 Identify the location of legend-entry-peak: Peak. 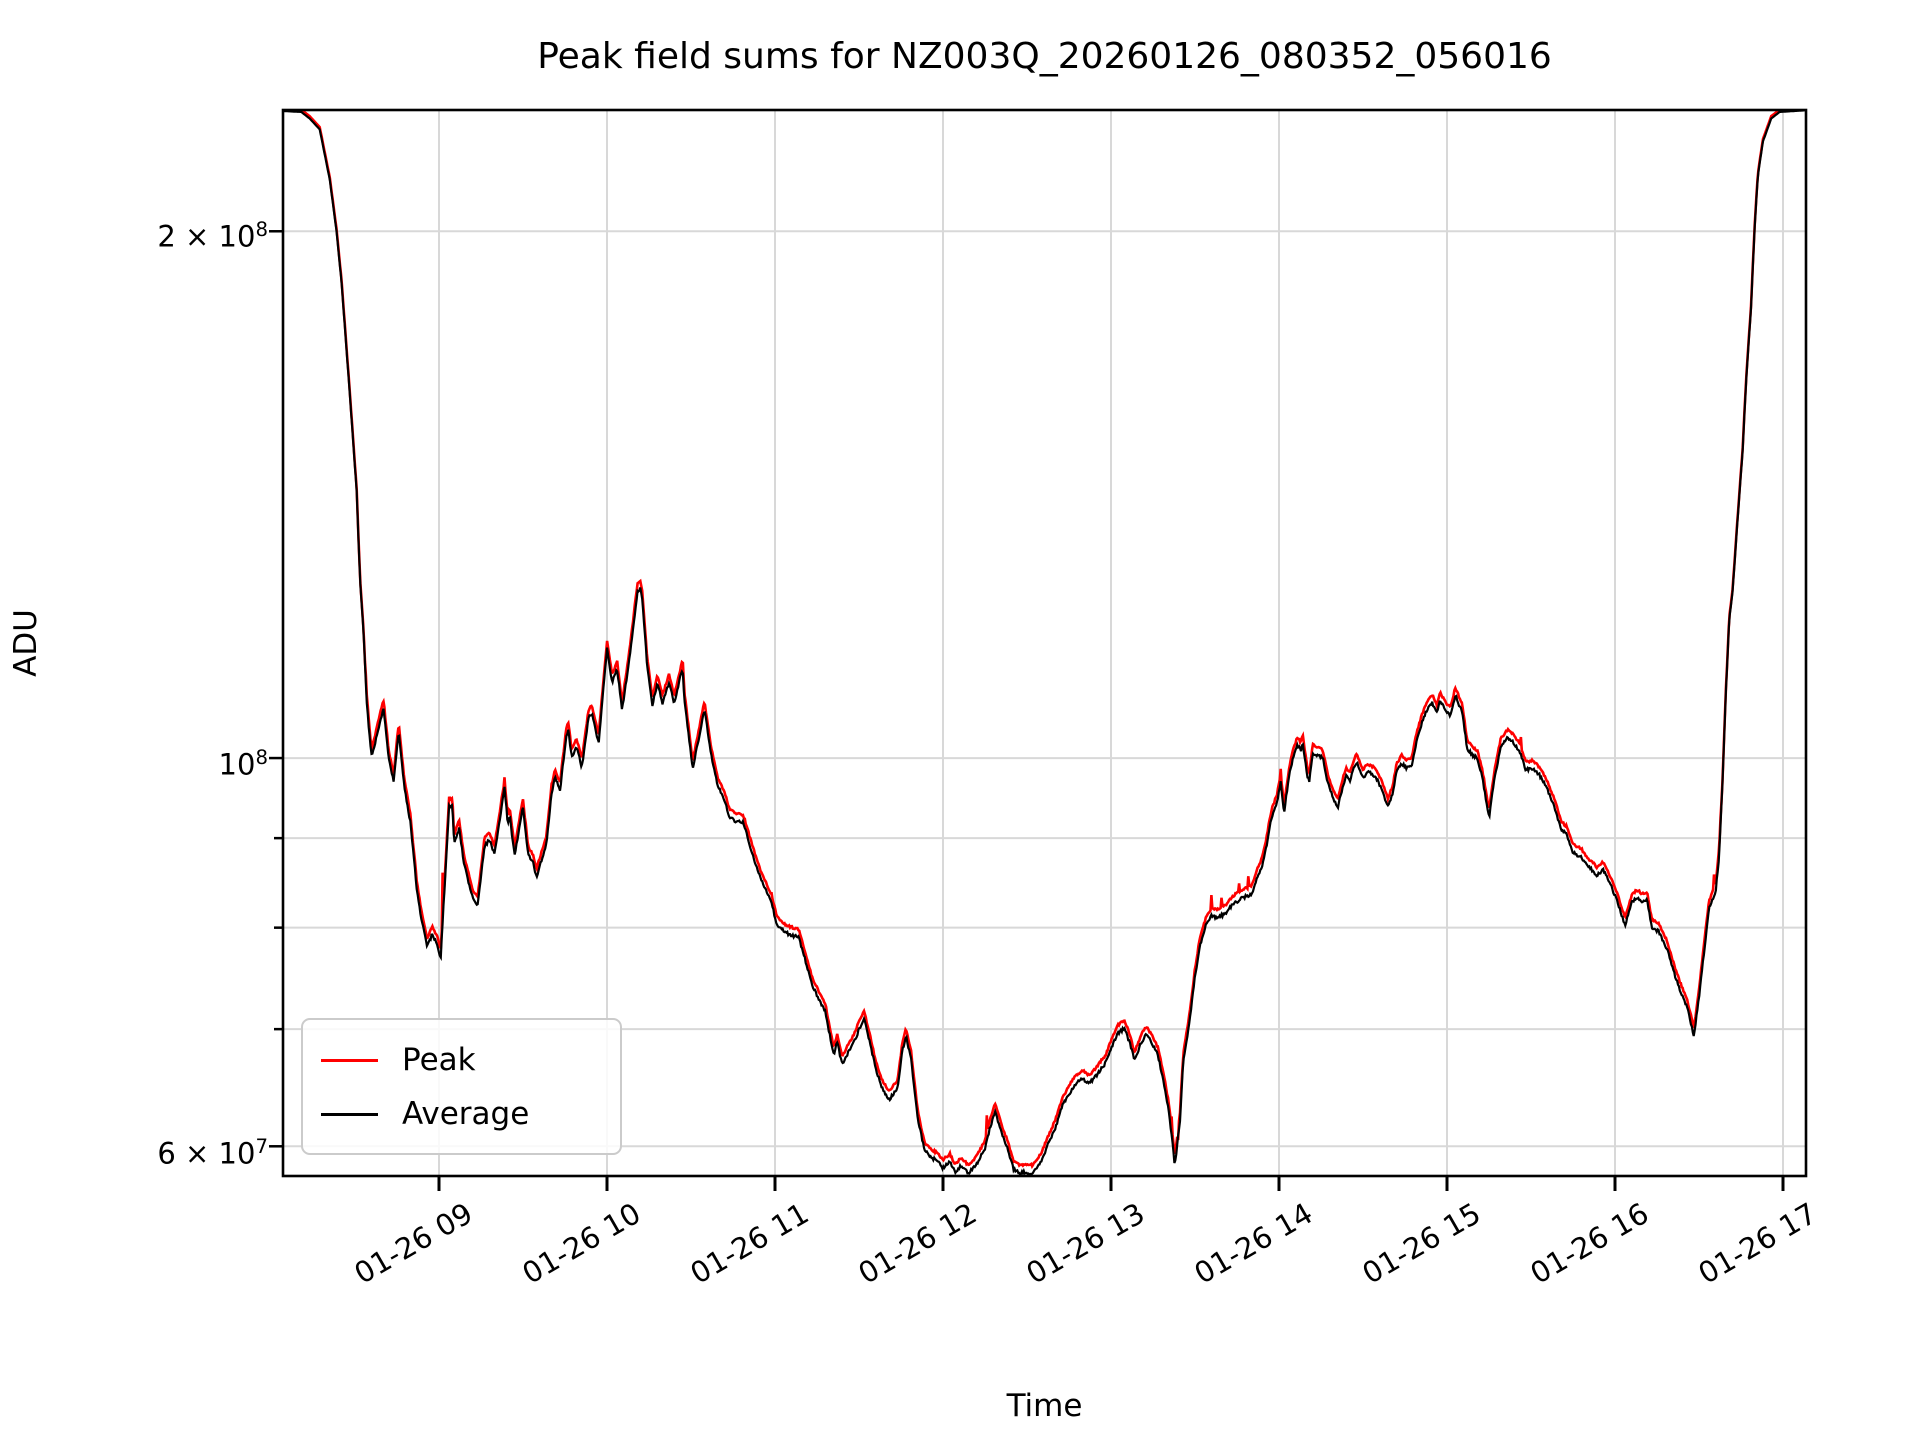
(470, 1060).